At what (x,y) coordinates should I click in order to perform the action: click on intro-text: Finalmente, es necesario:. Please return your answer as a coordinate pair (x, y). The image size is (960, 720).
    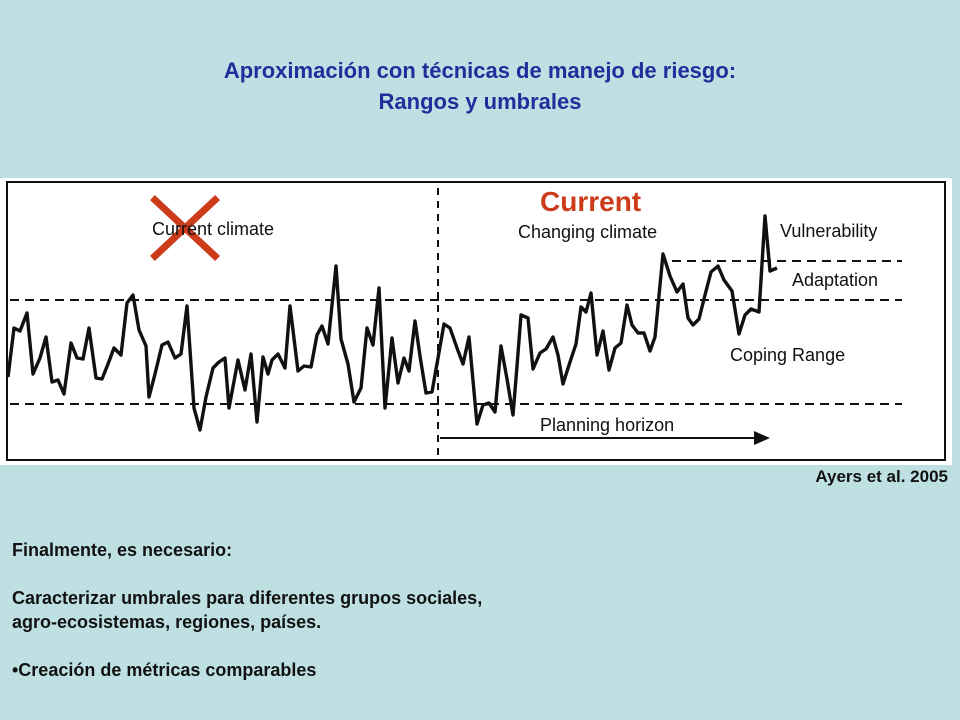
    Looking at the image, I should click on (122, 550).